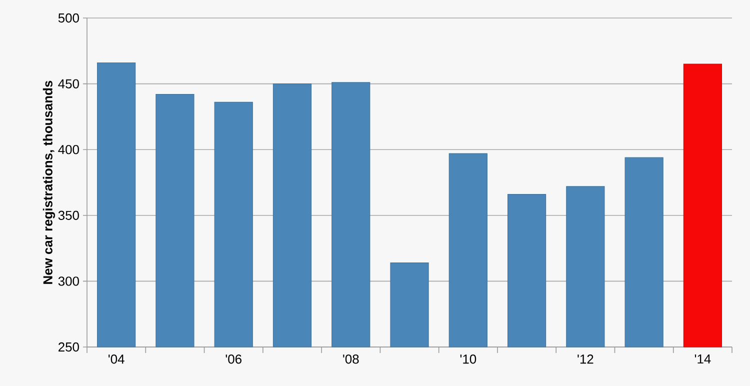  Describe the element at coordinates (68, 83) in the screenshot. I see `y-tick-label: 450` at that location.